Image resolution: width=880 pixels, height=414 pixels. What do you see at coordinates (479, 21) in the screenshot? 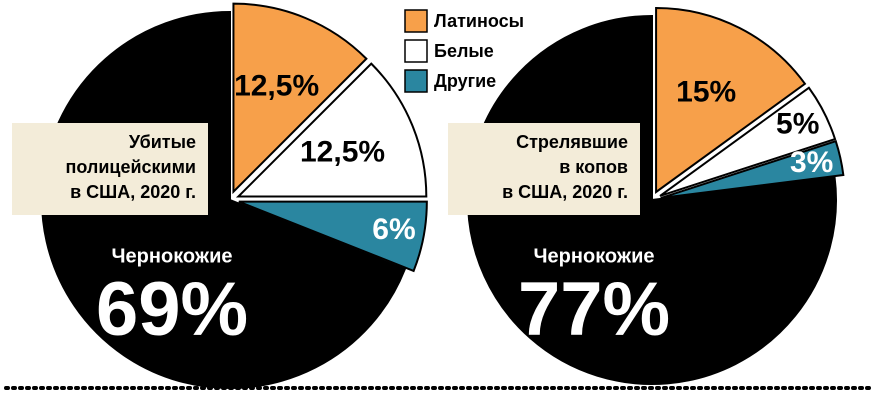
I see `legend-label: Латиносы` at bounding box center [479, 21].